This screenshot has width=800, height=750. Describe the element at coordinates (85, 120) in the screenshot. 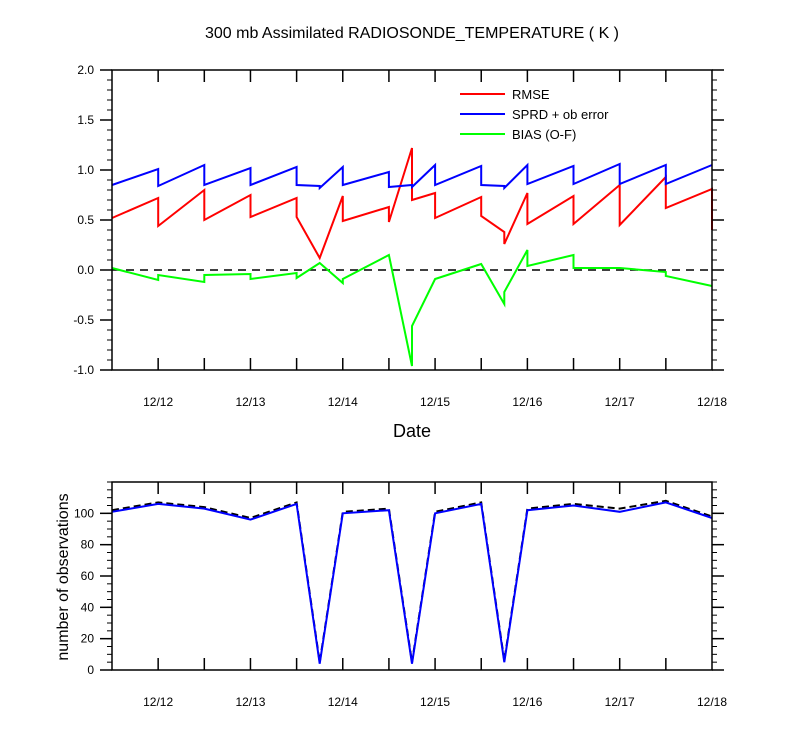

I see `y-tick-label: 1.5` at that location.